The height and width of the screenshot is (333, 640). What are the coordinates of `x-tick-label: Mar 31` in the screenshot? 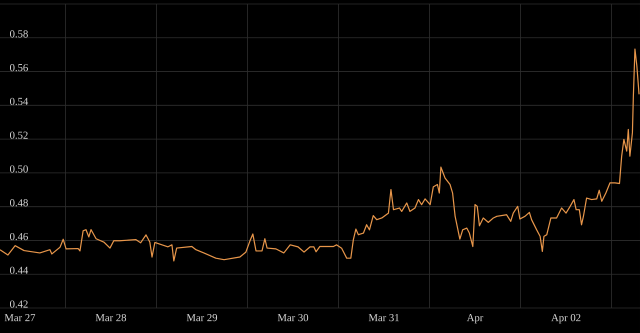 It's located at (383, 318).